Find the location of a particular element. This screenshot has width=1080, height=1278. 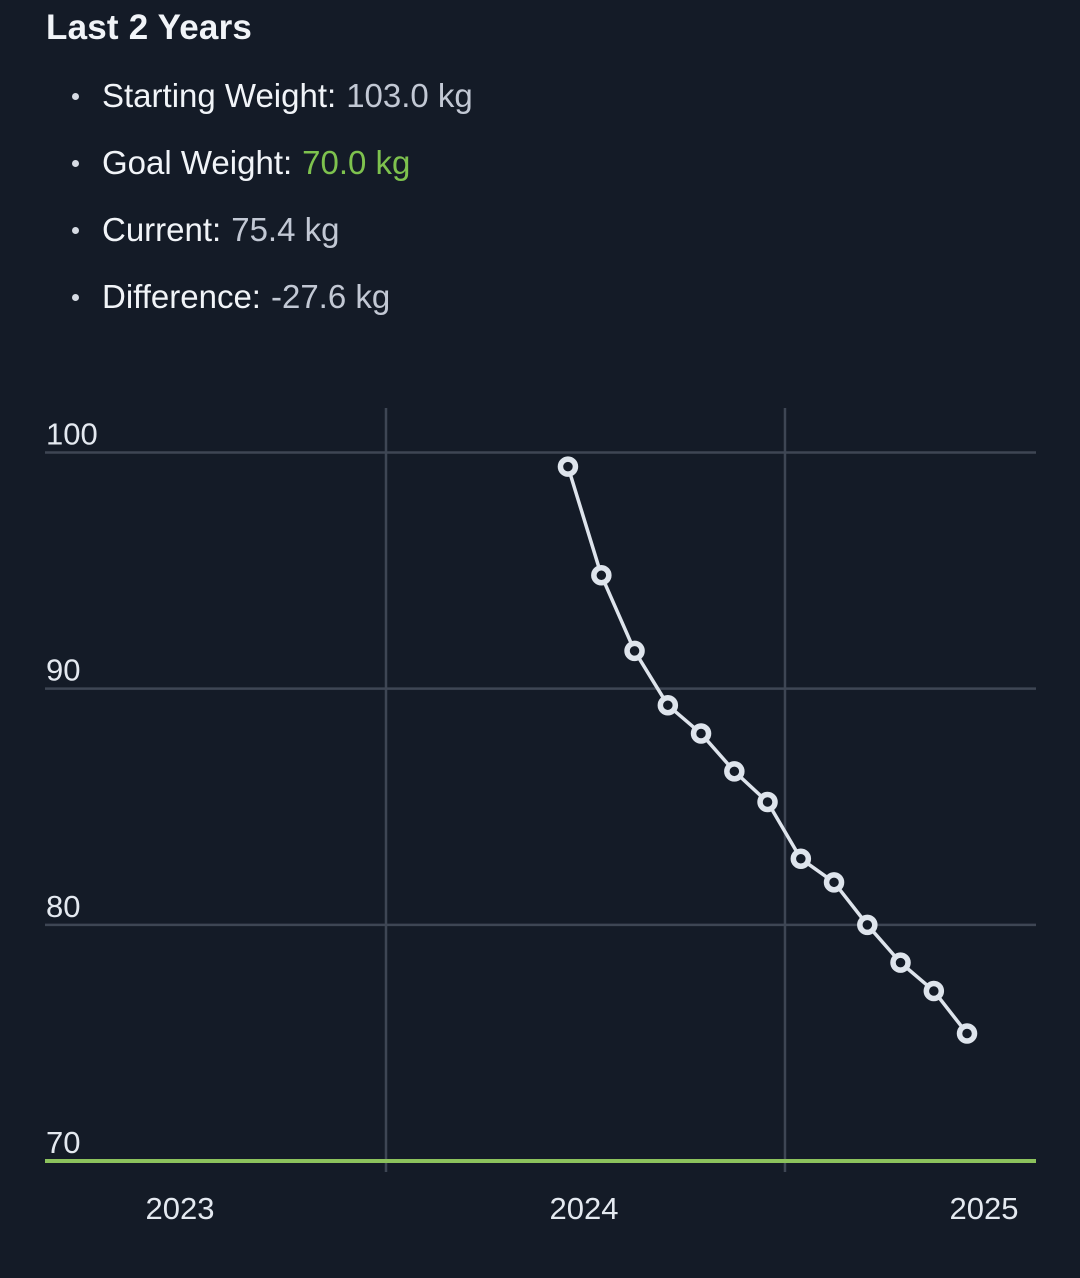

summary-value: -27.6 kg is located at coordinates (330, 296).